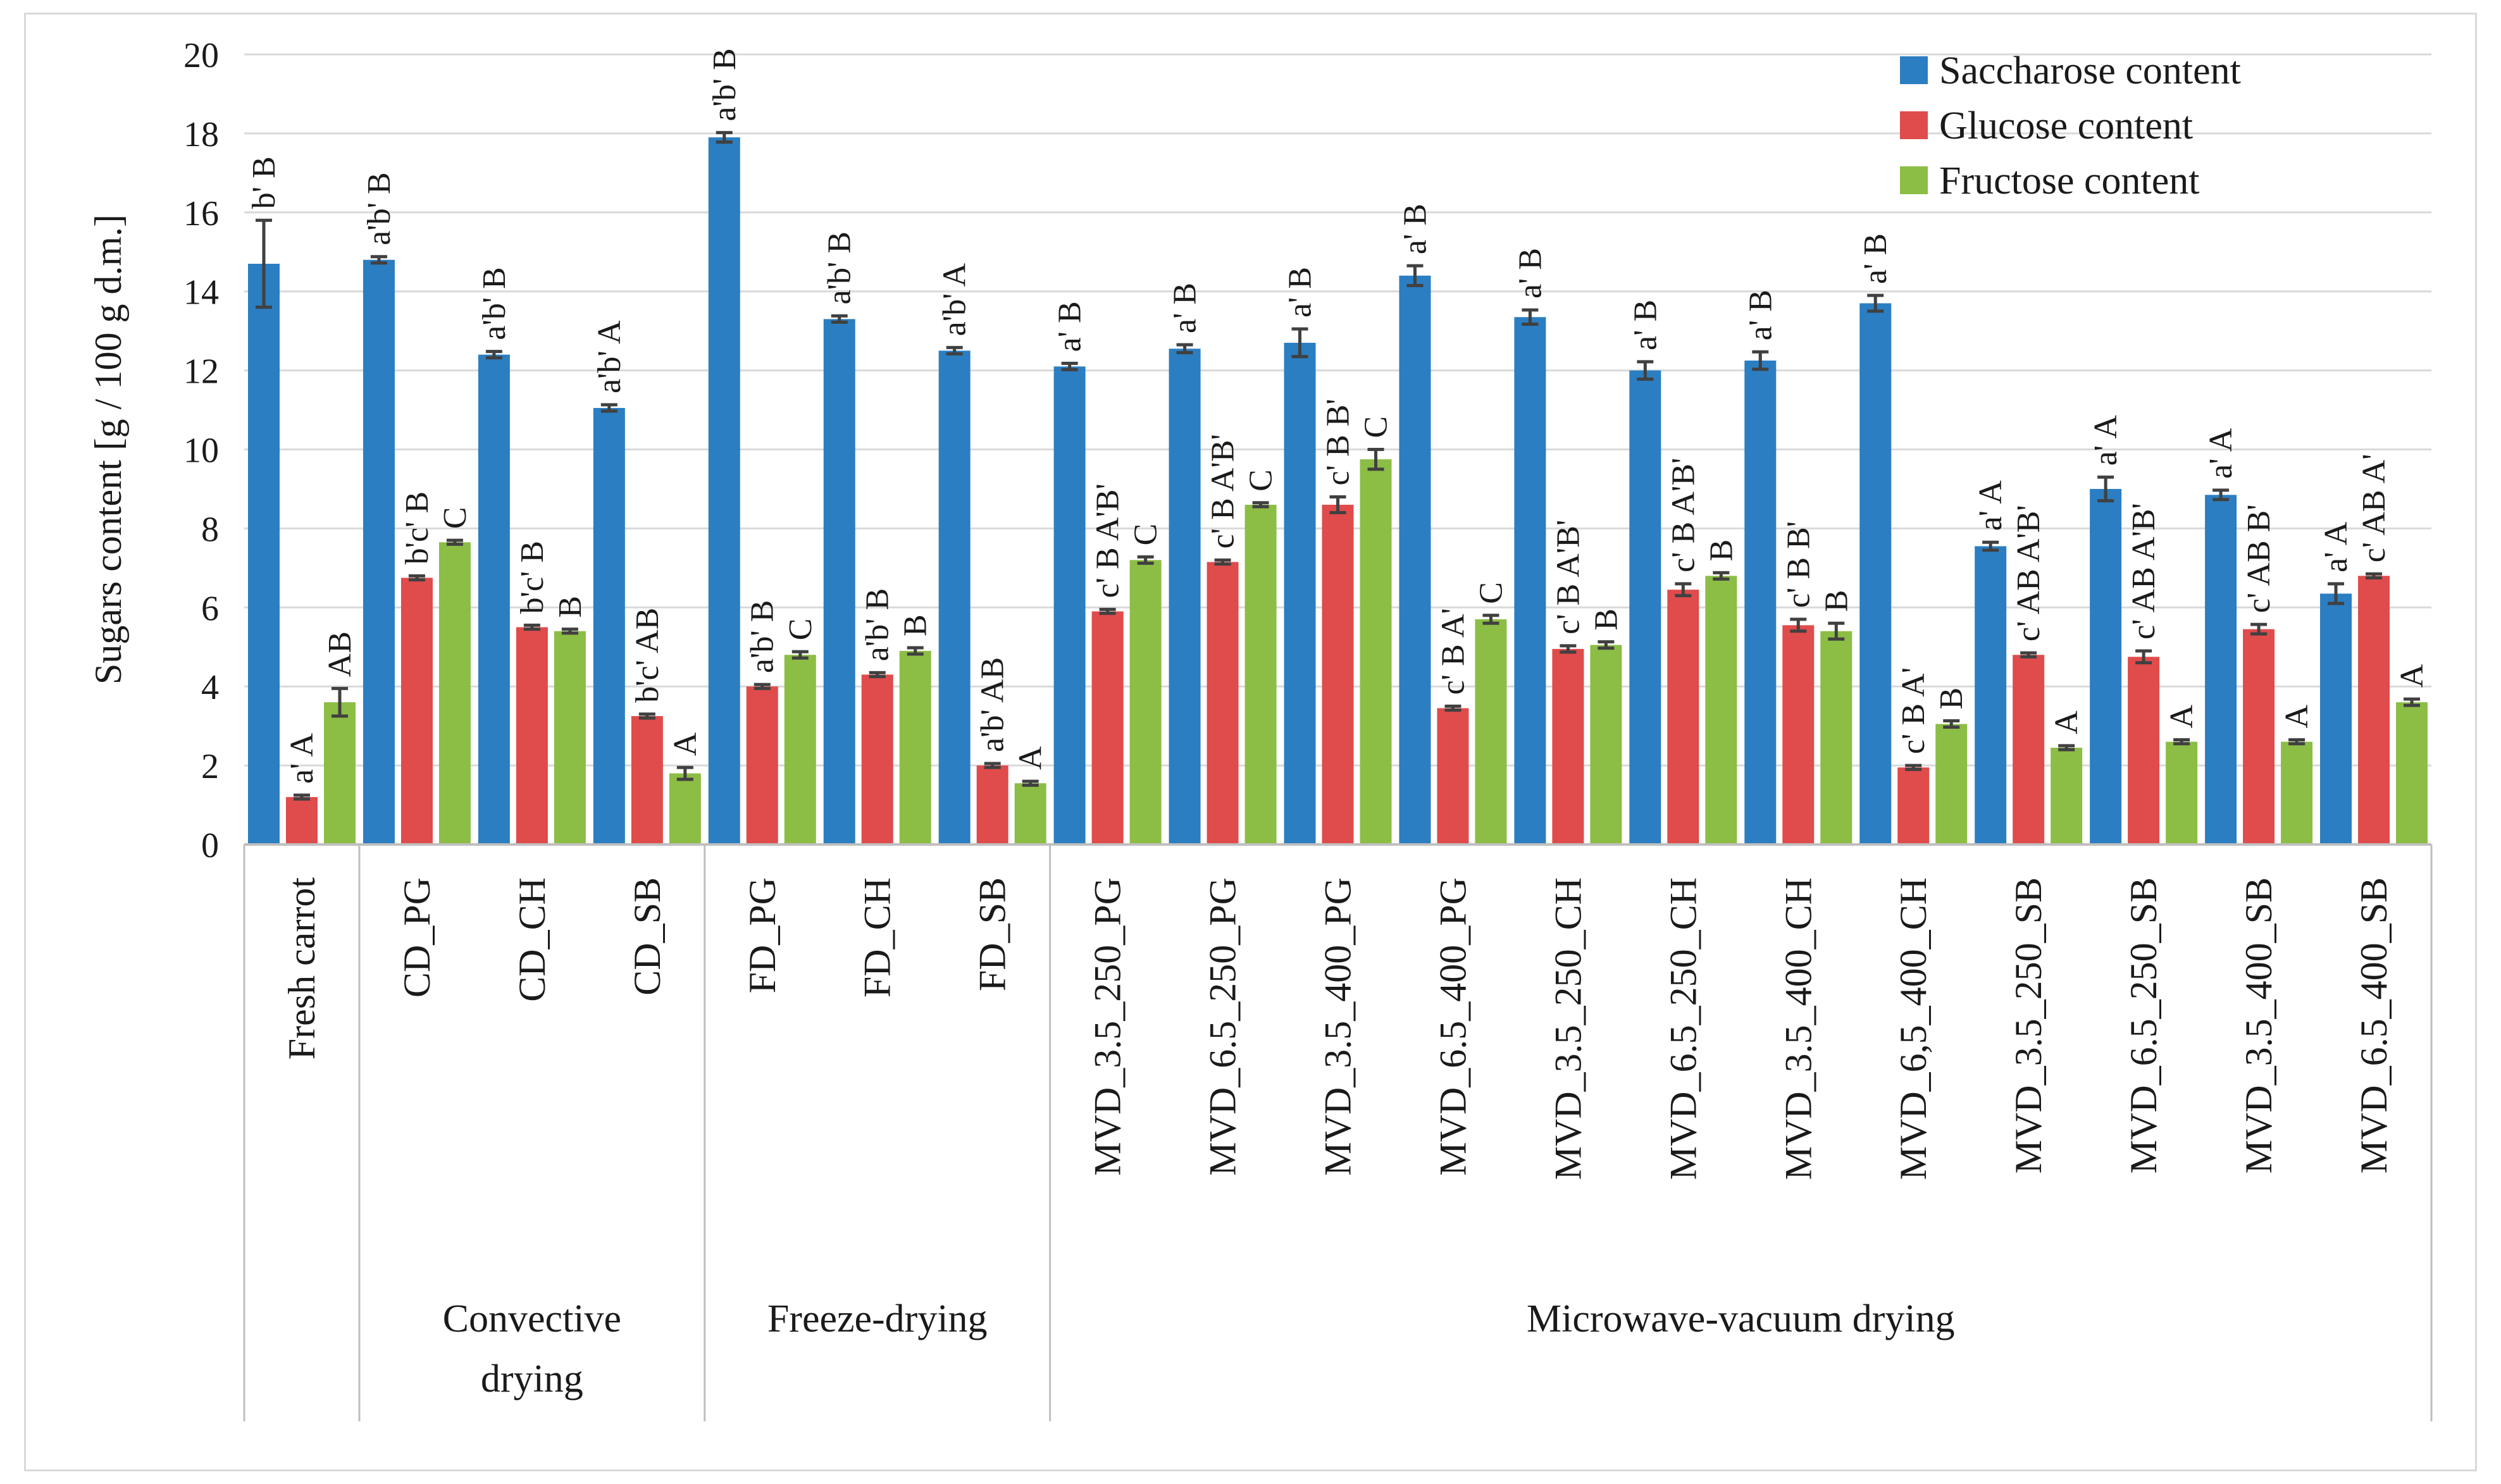 The width and height of the screenshot is (2501, 1484). Describe the element at coordinates (302, 968) in the screenshot. I see `category-label: Fresh carrot` at that location.